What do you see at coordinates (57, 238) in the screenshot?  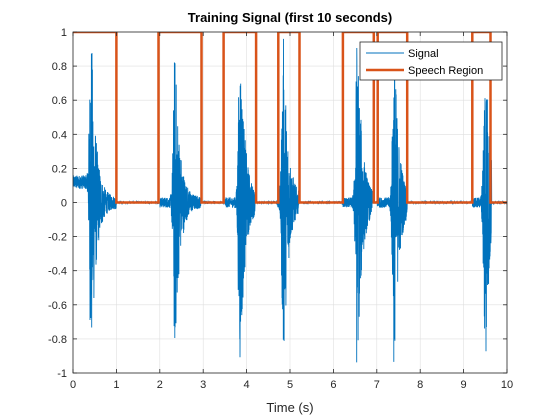 I see `y-tick-label: -0.2` at bounding box center [57, 238].